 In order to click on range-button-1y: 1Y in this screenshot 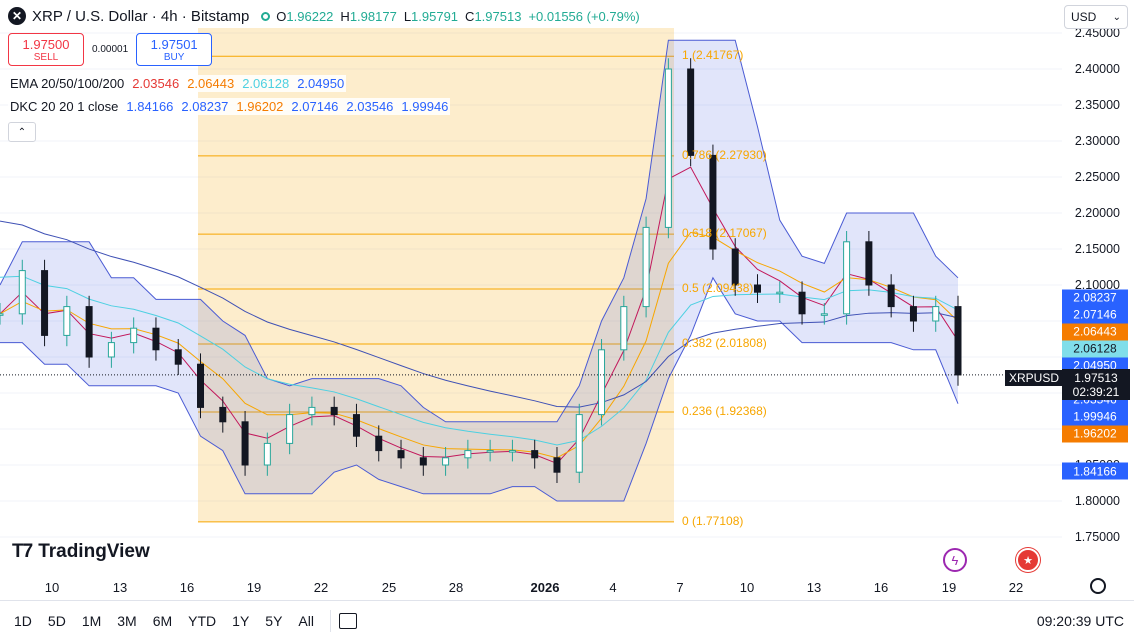, I will do `click(241, 620)`.